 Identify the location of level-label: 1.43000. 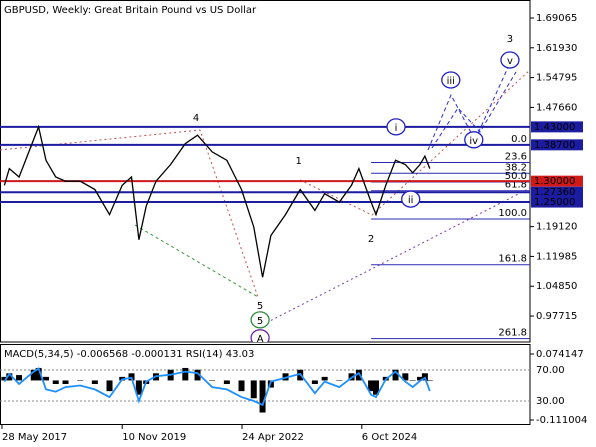
(554, 127).